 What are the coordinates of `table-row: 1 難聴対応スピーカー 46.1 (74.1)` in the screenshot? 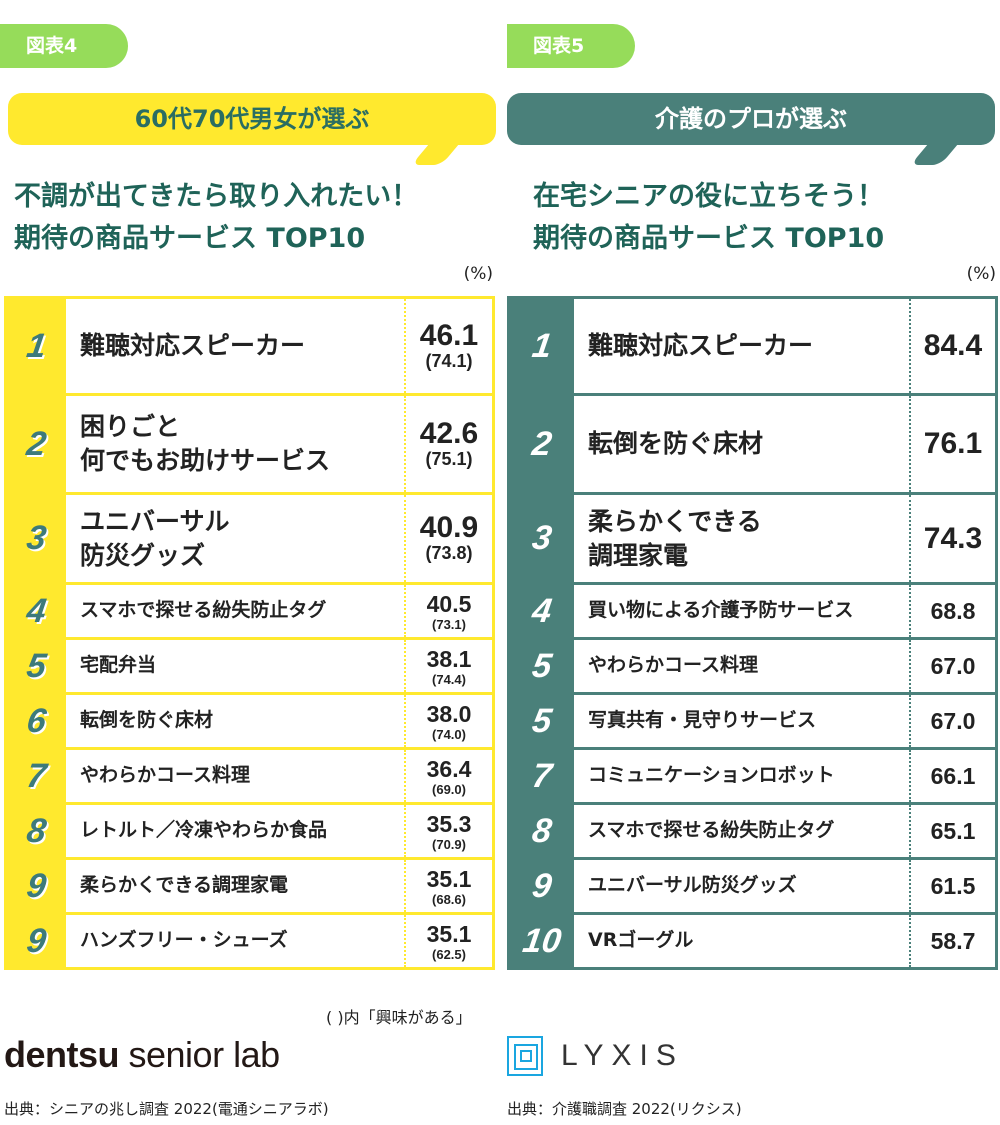 It's located at (249, 346).